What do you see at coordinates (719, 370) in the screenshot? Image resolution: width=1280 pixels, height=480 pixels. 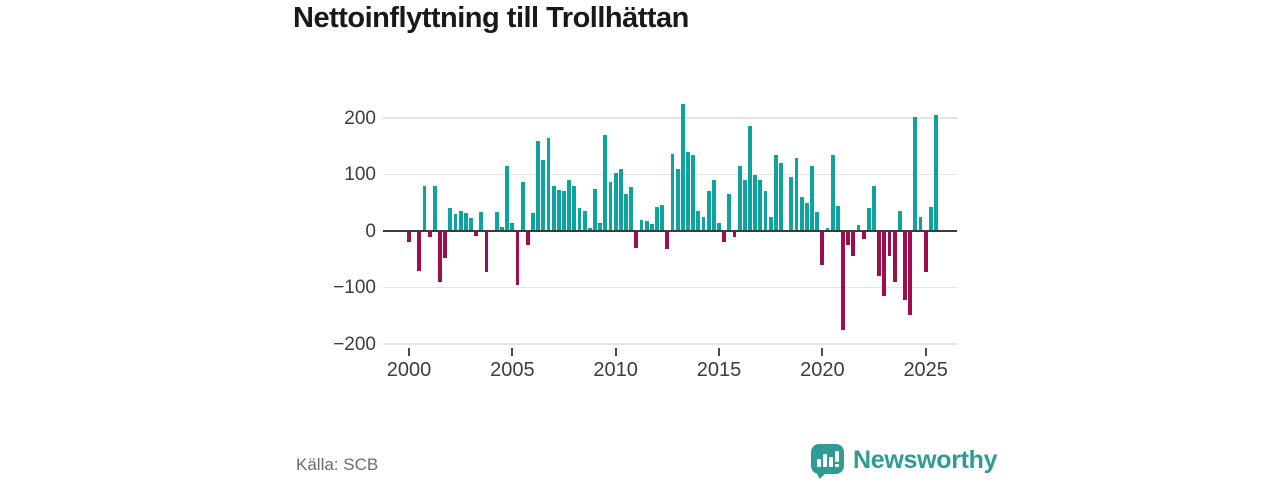 I see `x-axis-tick-label: 2015` at bounding box center [719, 370].